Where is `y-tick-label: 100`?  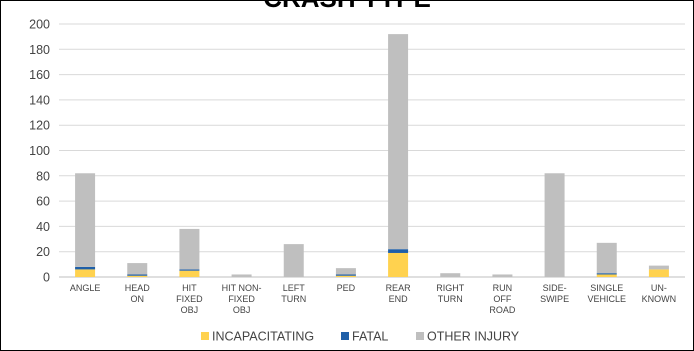 y-tick-label: 100 is located at coordinates (39, 151).